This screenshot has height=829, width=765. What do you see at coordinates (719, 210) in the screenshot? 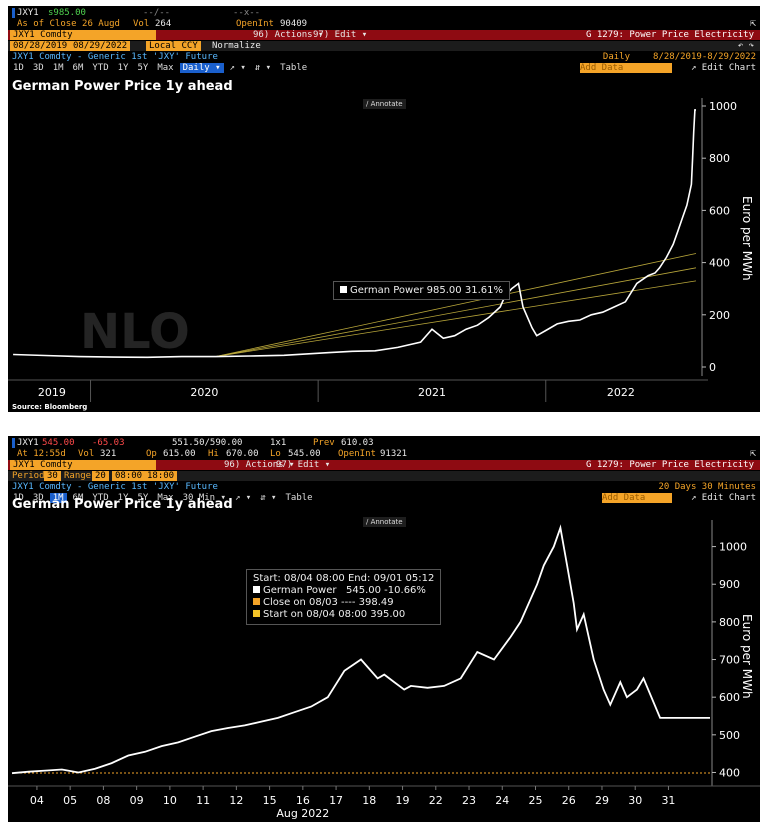
I see `y-tick-label: 600` at bounding box center [719, 210].